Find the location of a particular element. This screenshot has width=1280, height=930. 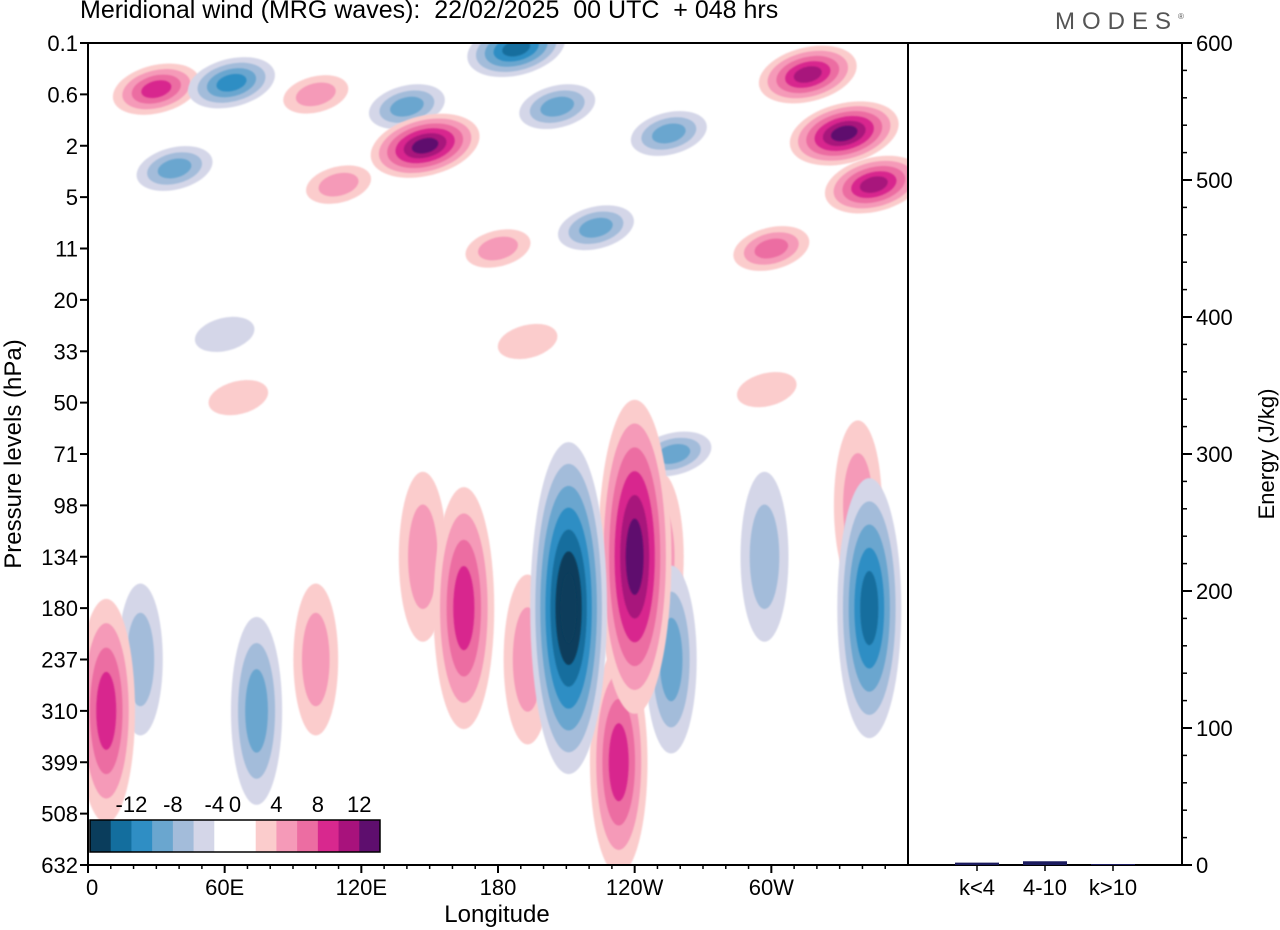

energy-axis-title: Energy (J/kg) is located at coordinates (1266, 454).